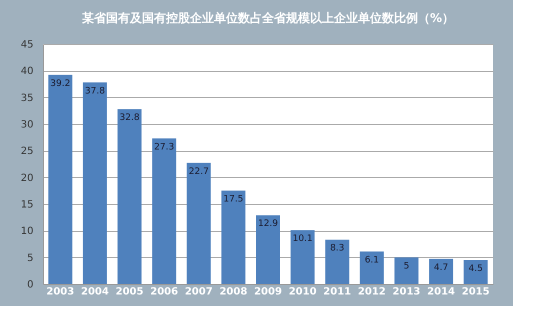 The height and width of the screenshot is (333, 554). What do you see at coordinates (337, 249) in the screenshot?
I see `data-label: 8.3` at bounding box center [337, 249].